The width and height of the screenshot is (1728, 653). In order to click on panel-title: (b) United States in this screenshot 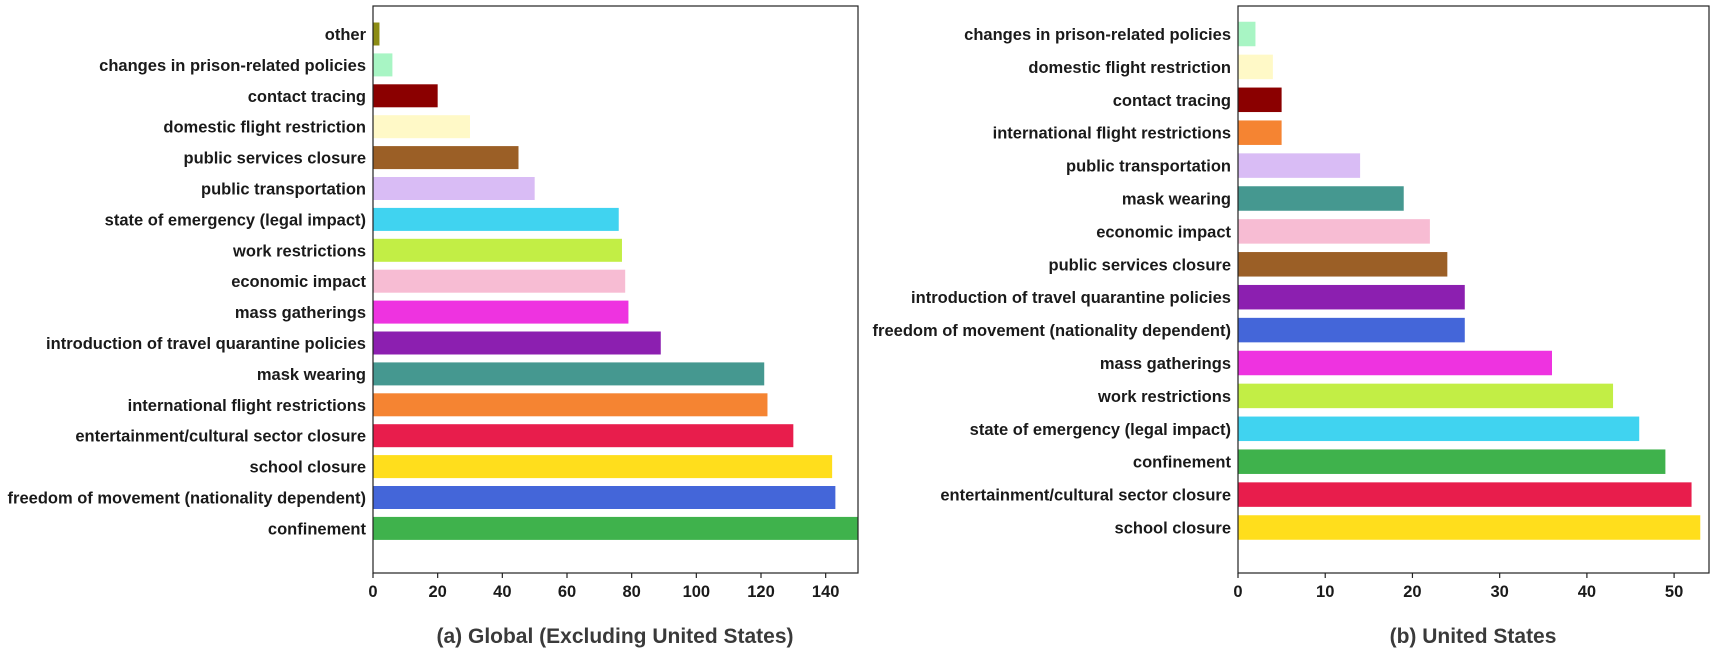, I will do `click(1473, 636)`.